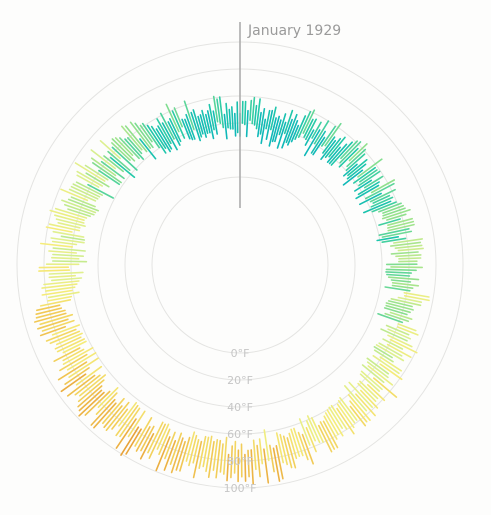 The height and width of the screenshot is (515, 491). I want to click on ring-label-60: 60°F, so click(240, 434).